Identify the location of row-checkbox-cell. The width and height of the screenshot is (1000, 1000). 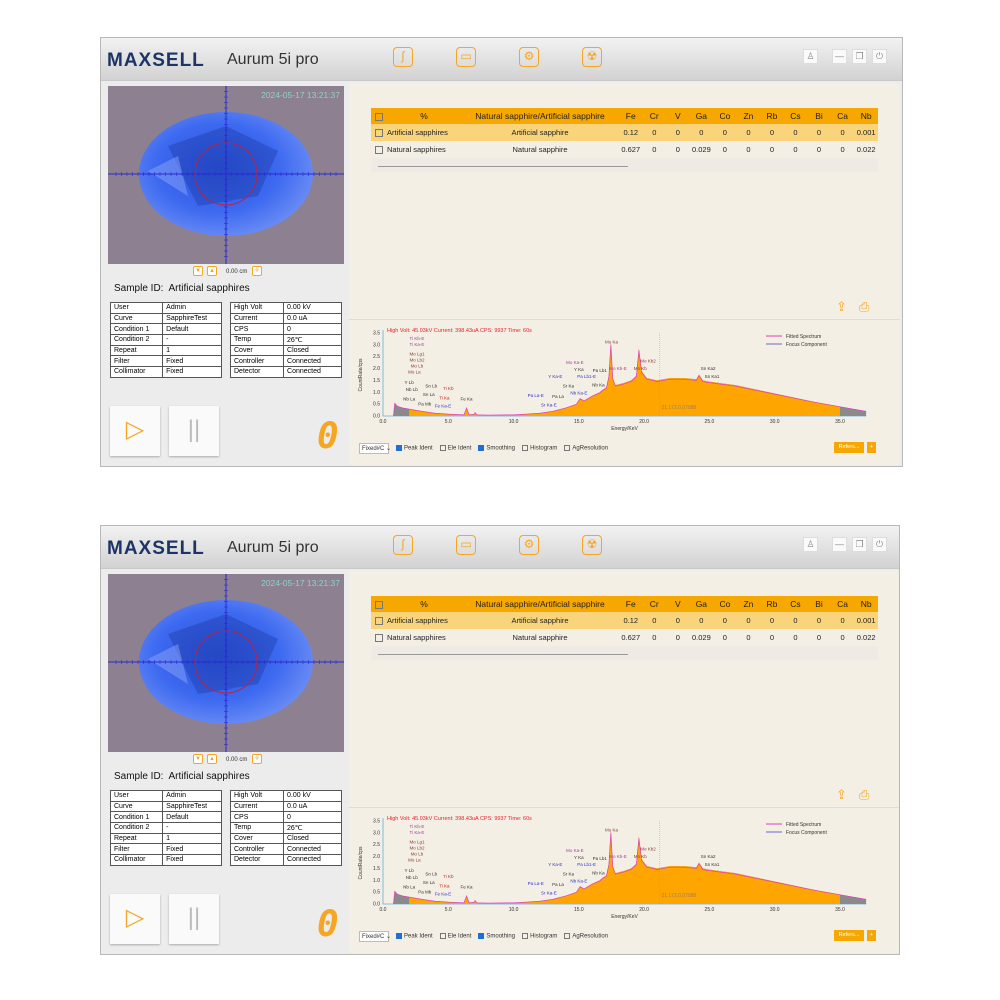
(379, 637).